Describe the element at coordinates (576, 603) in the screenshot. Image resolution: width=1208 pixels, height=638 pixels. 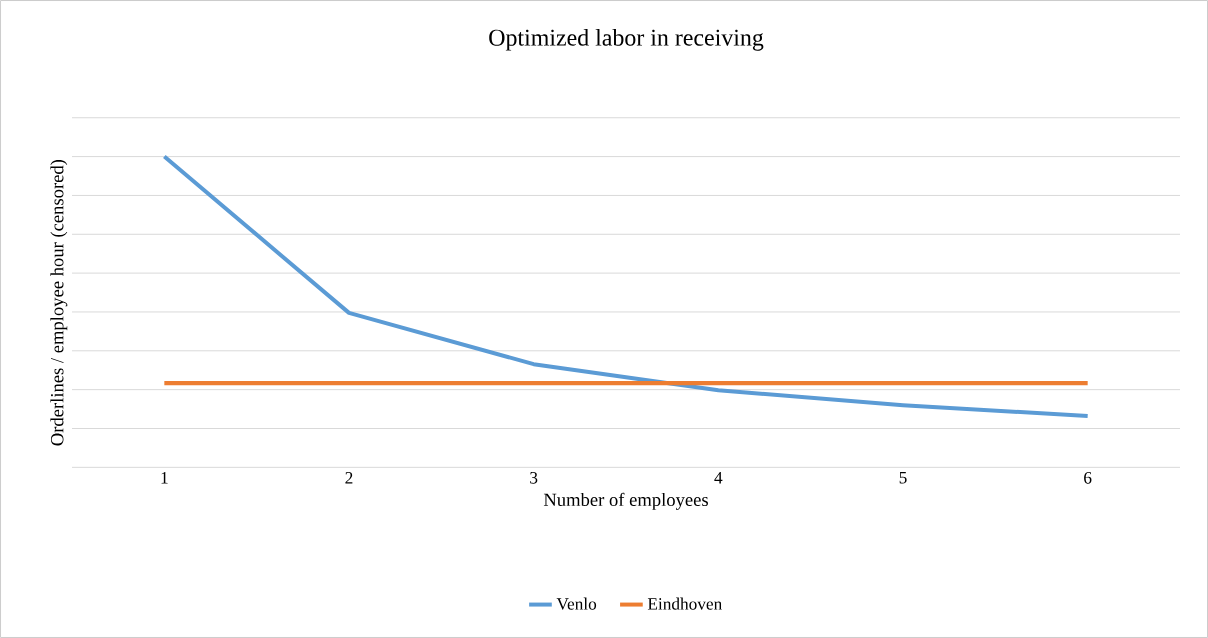
I see `legend-label: Venlo` at that location.